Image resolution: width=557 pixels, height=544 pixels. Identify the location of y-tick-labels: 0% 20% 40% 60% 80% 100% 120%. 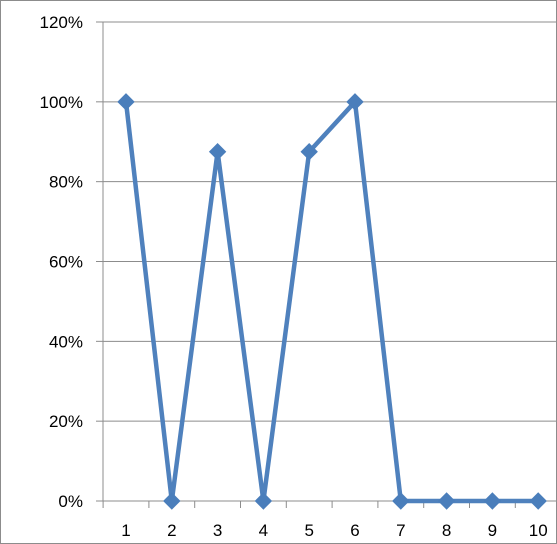
(61, 262).